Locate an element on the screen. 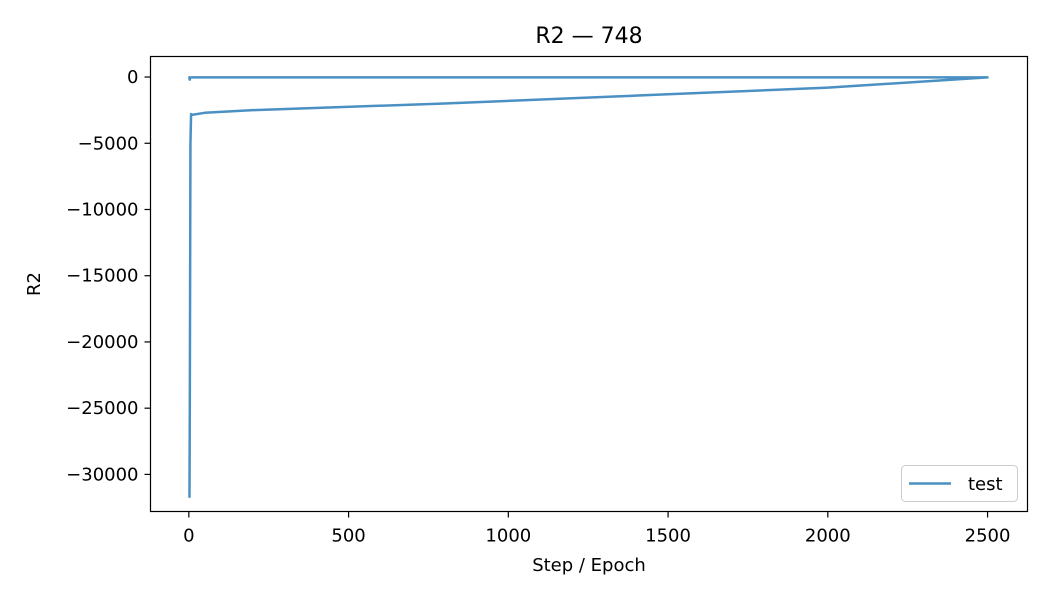 This screenshot has width=1050, height=604. y-tick-label: −10000 is located at coordinates (102, 209).